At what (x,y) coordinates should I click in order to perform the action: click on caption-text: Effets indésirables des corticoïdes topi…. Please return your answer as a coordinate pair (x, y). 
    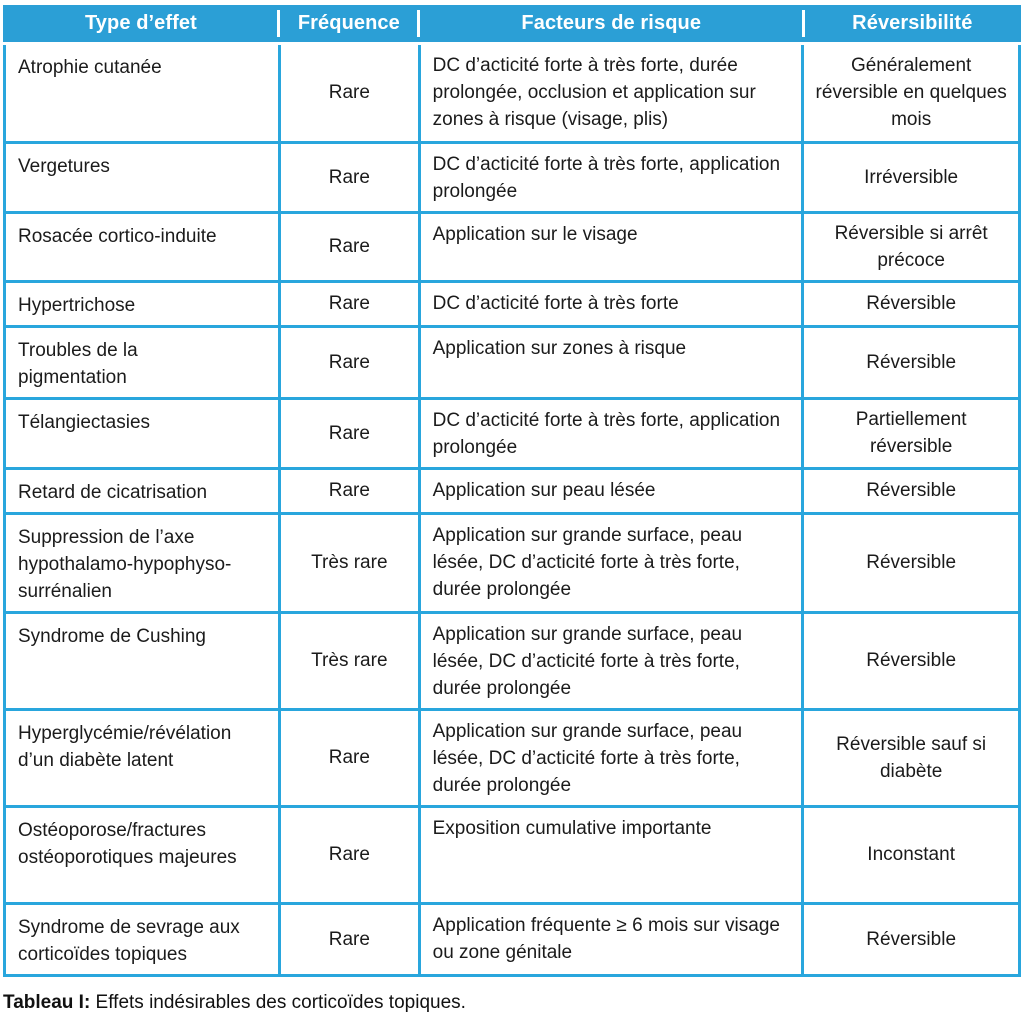
    Looking at the image, I should click on (278, 1002).